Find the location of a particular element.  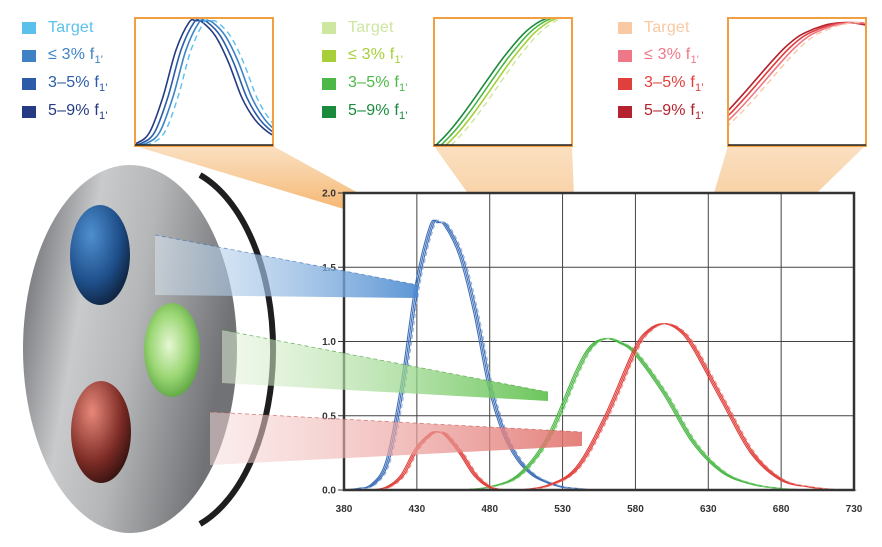

beam-blue-edge is located at coordinates (286, 260).